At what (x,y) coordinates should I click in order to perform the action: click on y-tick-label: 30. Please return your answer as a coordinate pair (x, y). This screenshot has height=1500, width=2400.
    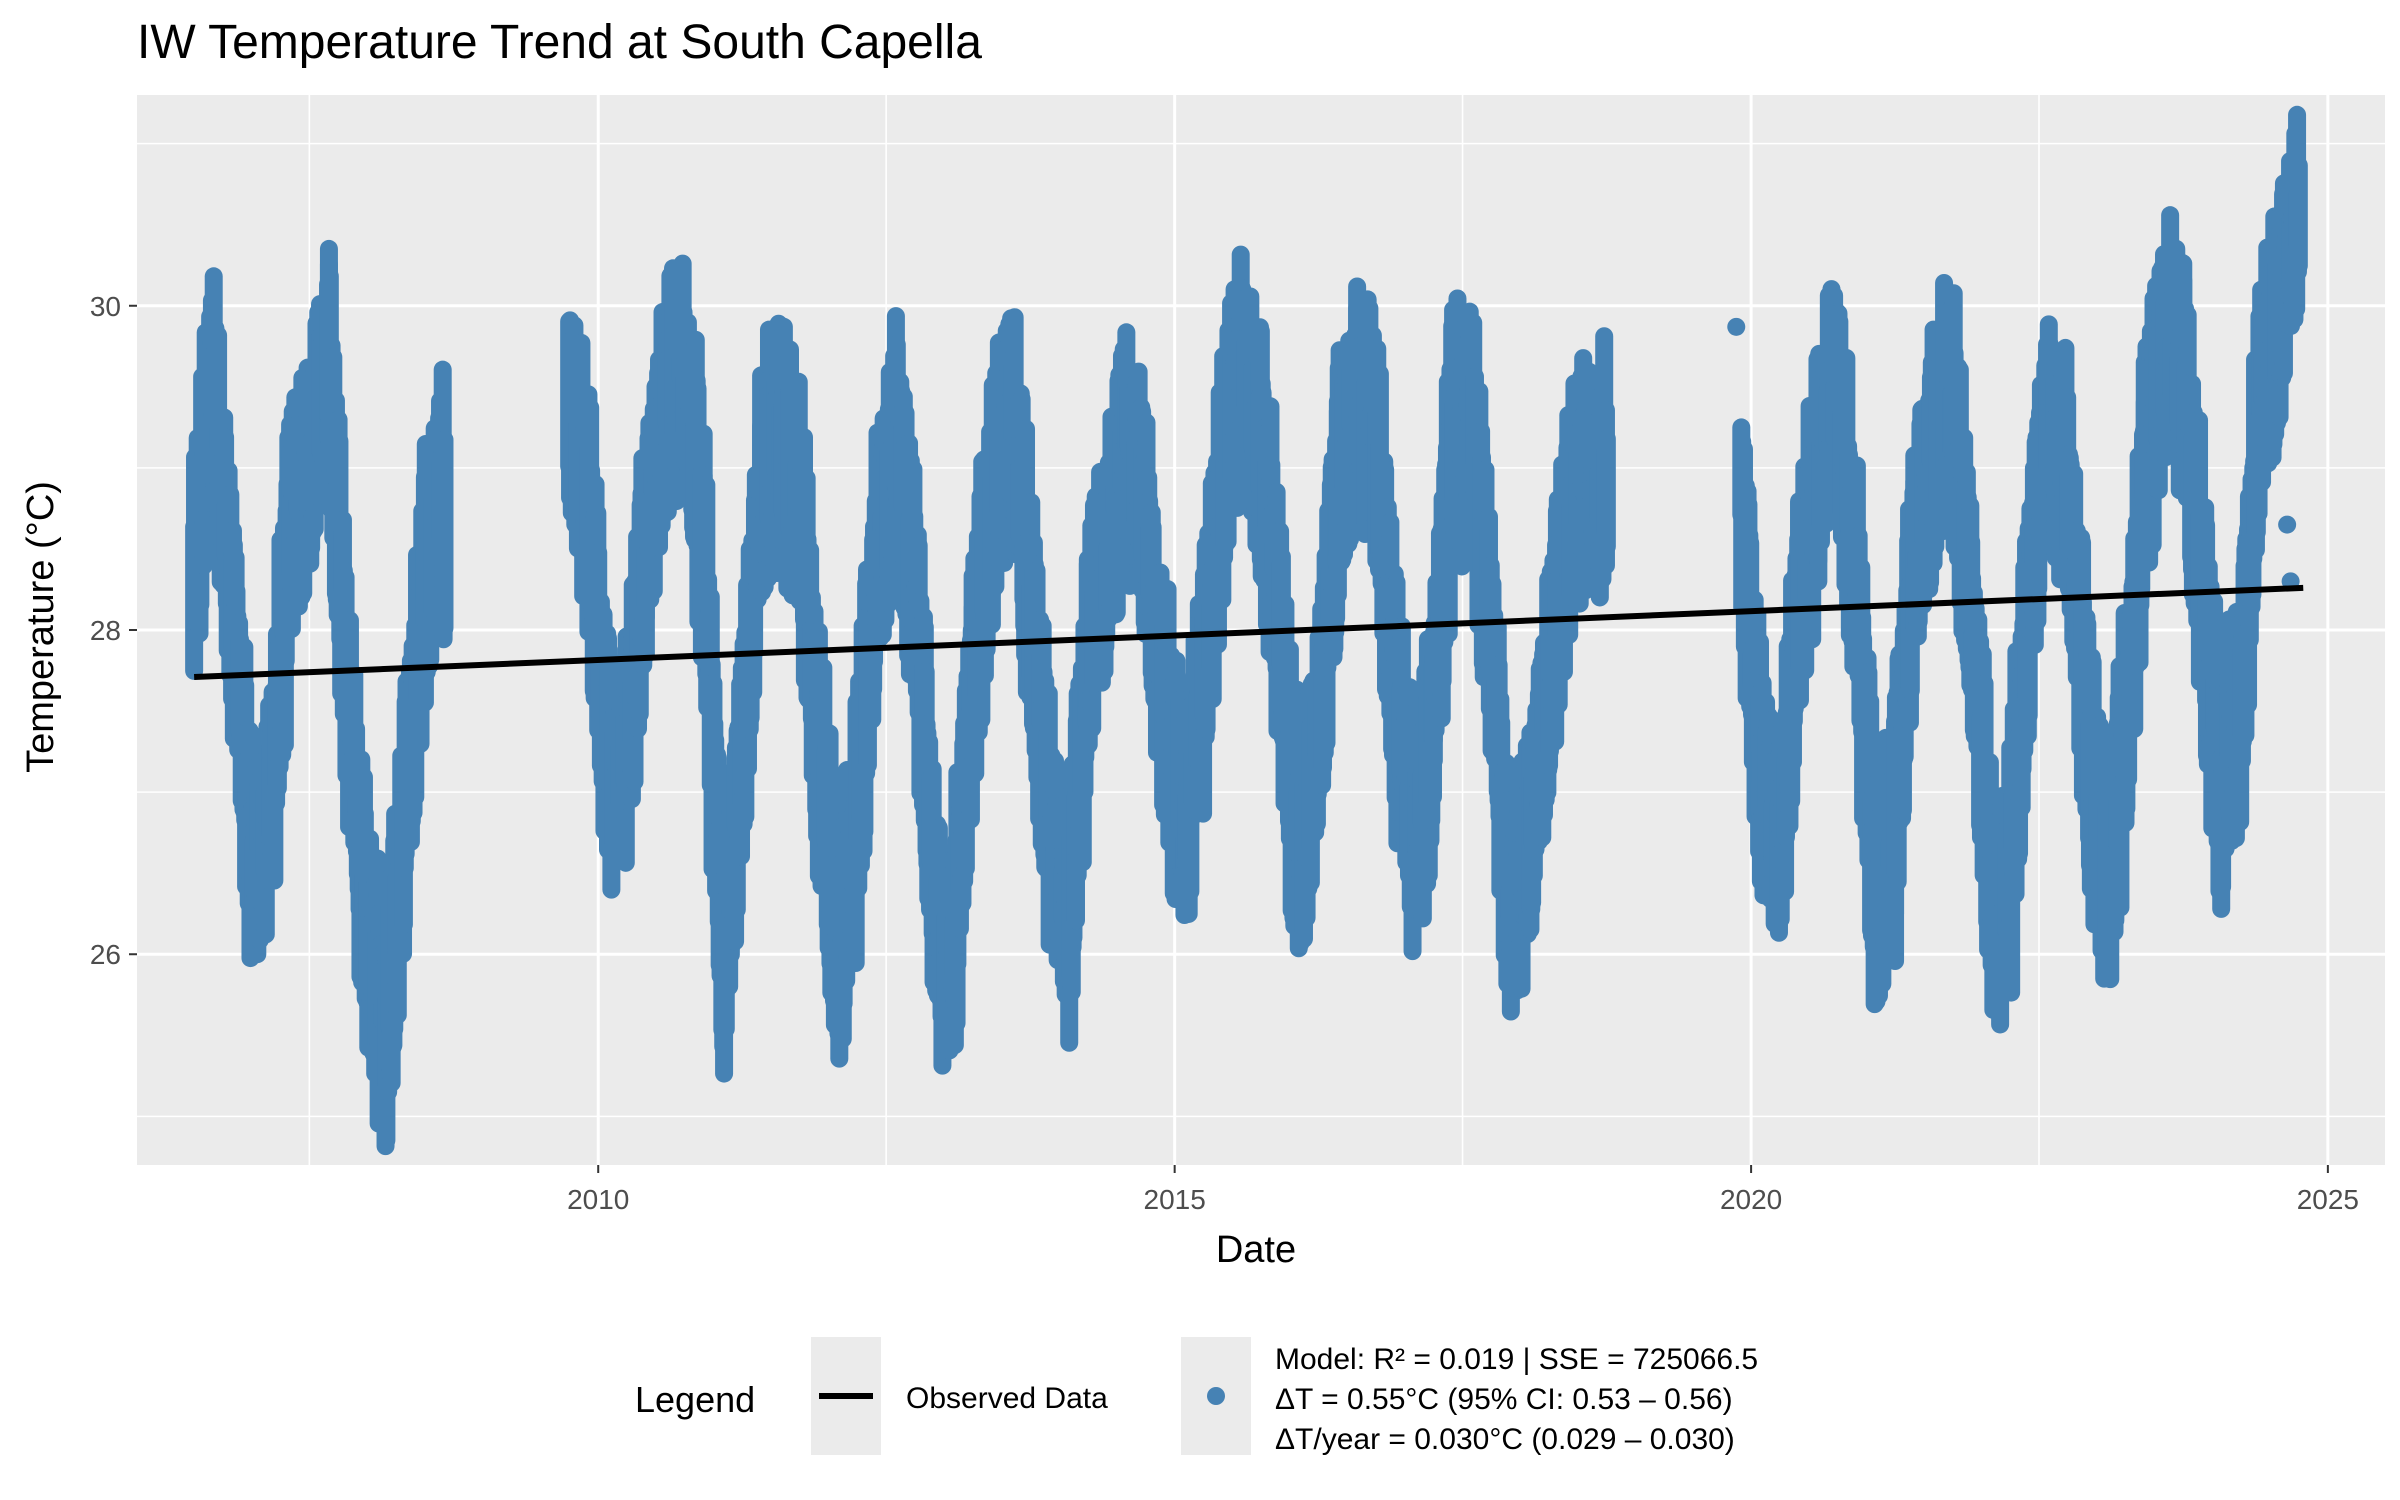
    Looking at the image, I should click on (105, 306).